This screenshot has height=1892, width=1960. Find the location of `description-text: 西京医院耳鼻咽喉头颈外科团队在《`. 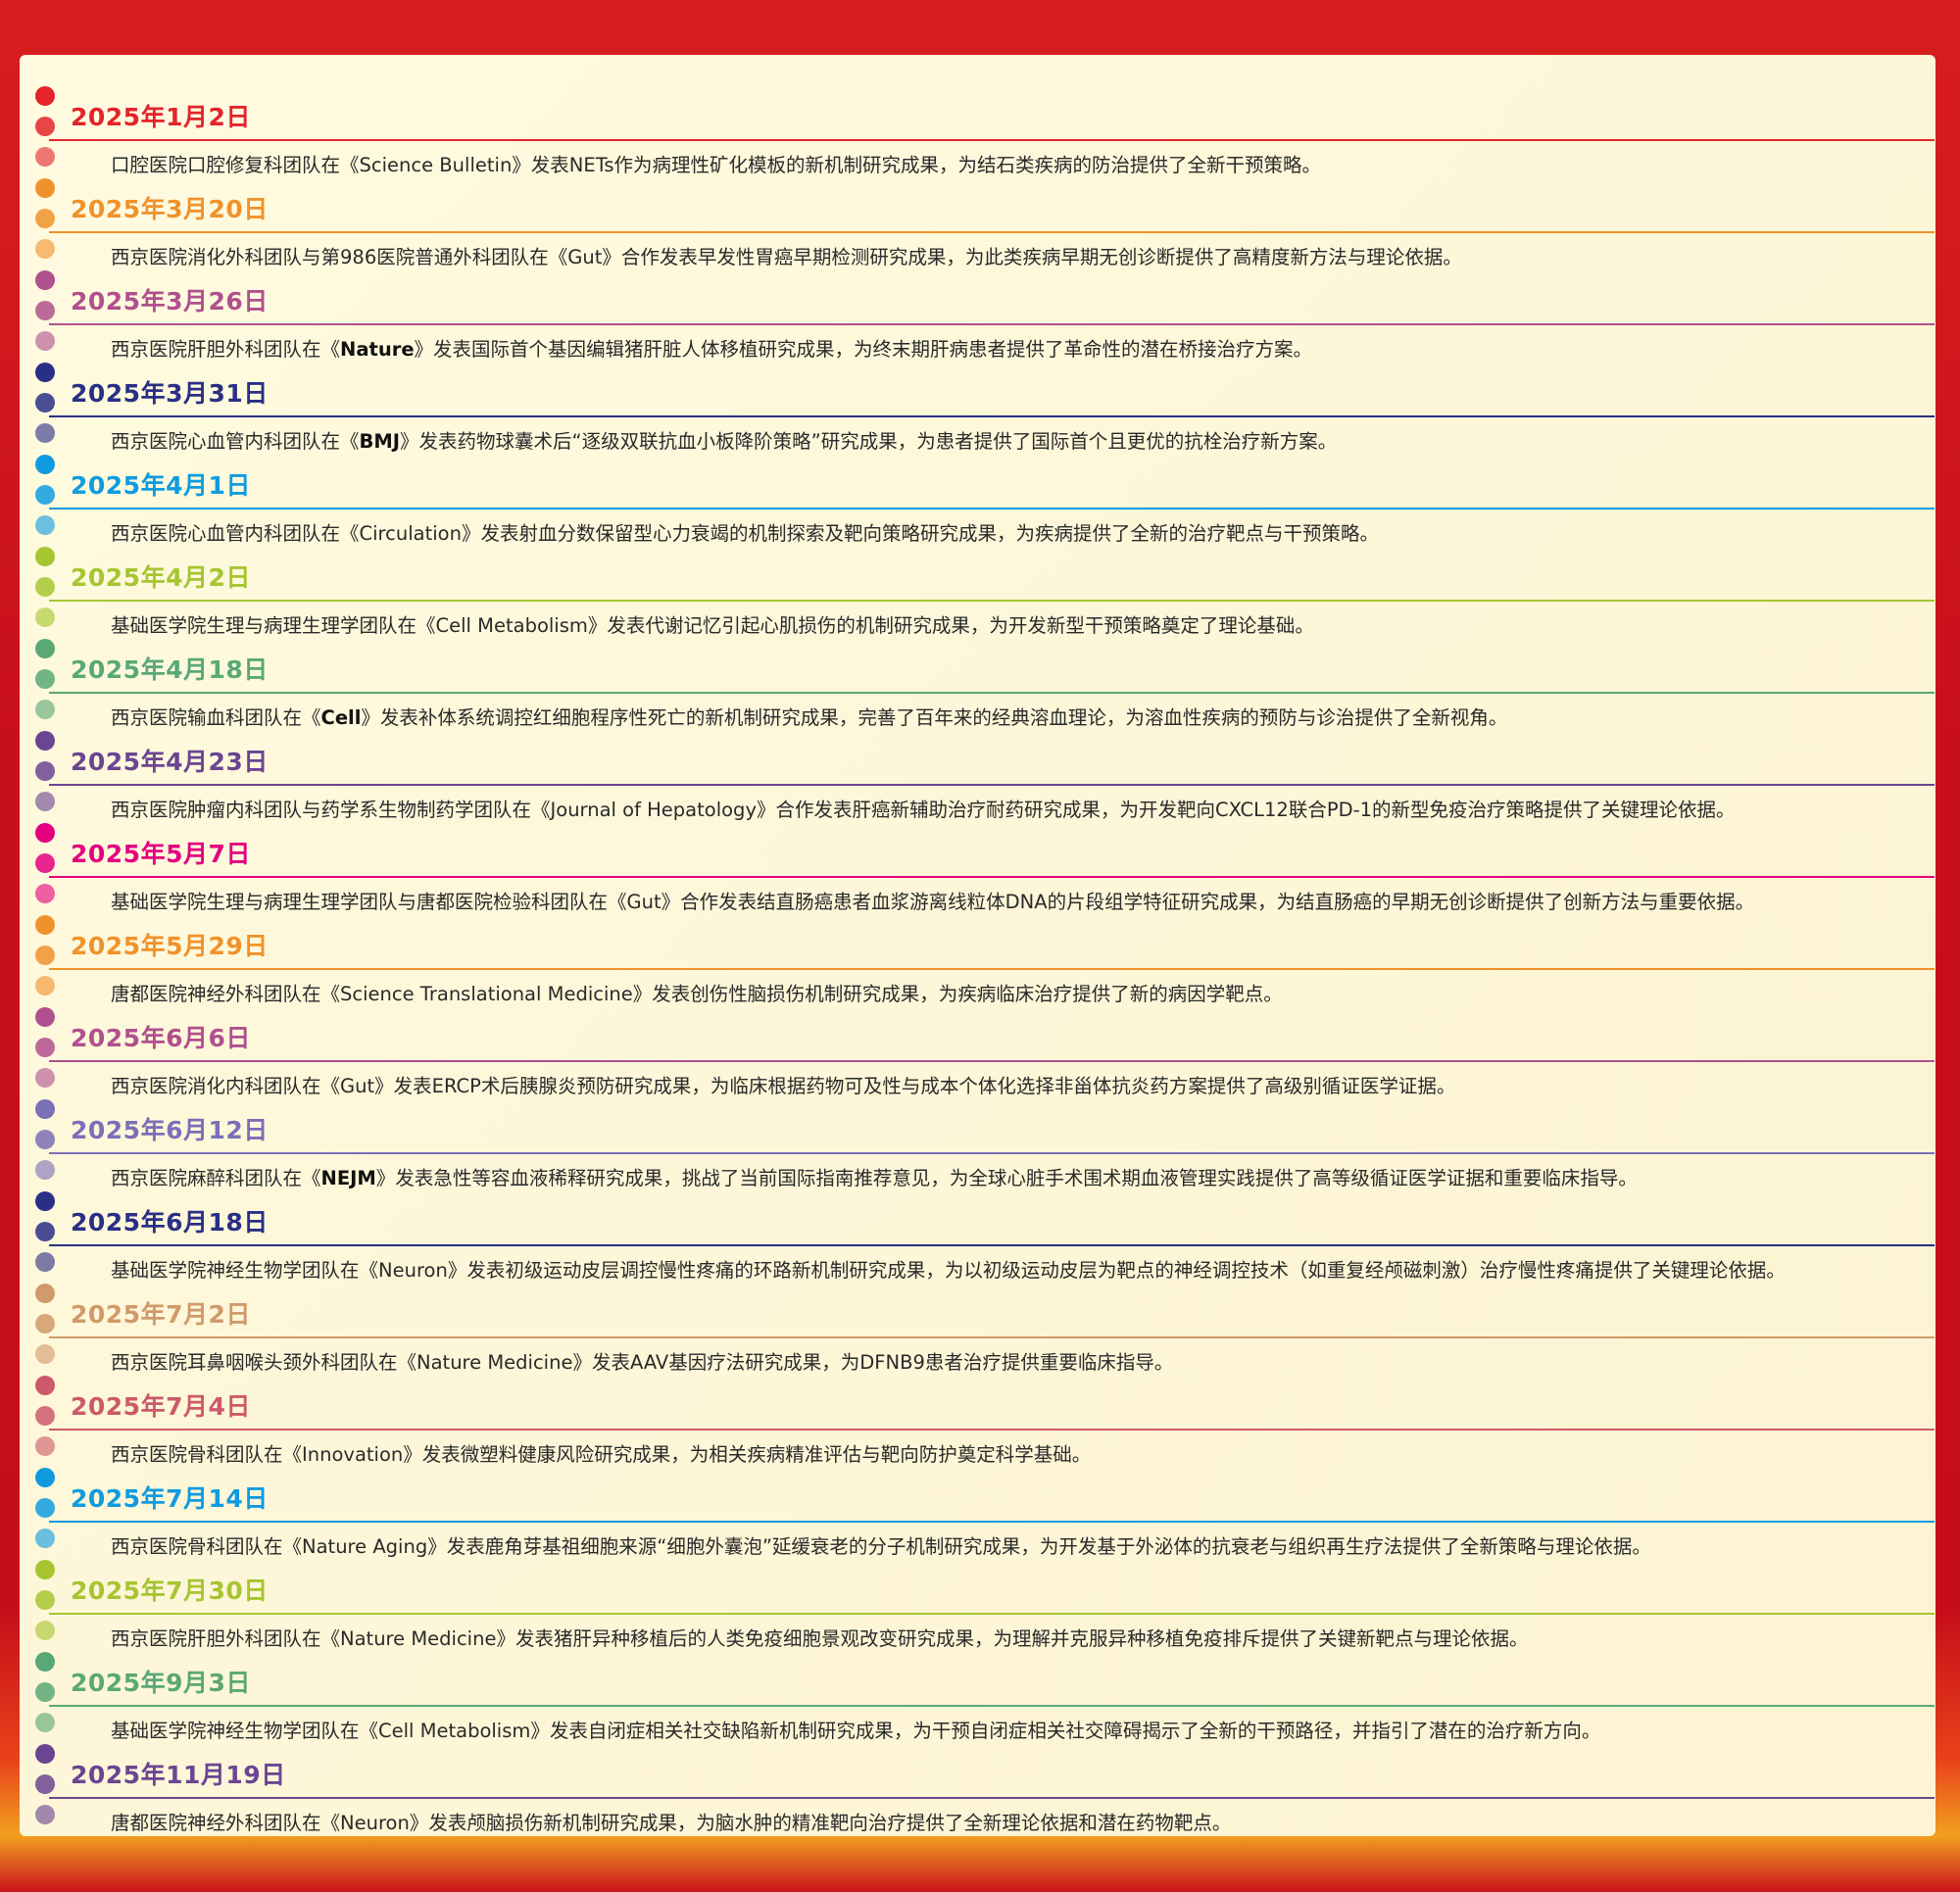

description-text: 西京医院耳鼻咽喉头颈外科团队在《 is located at coordinates (264, 1362).